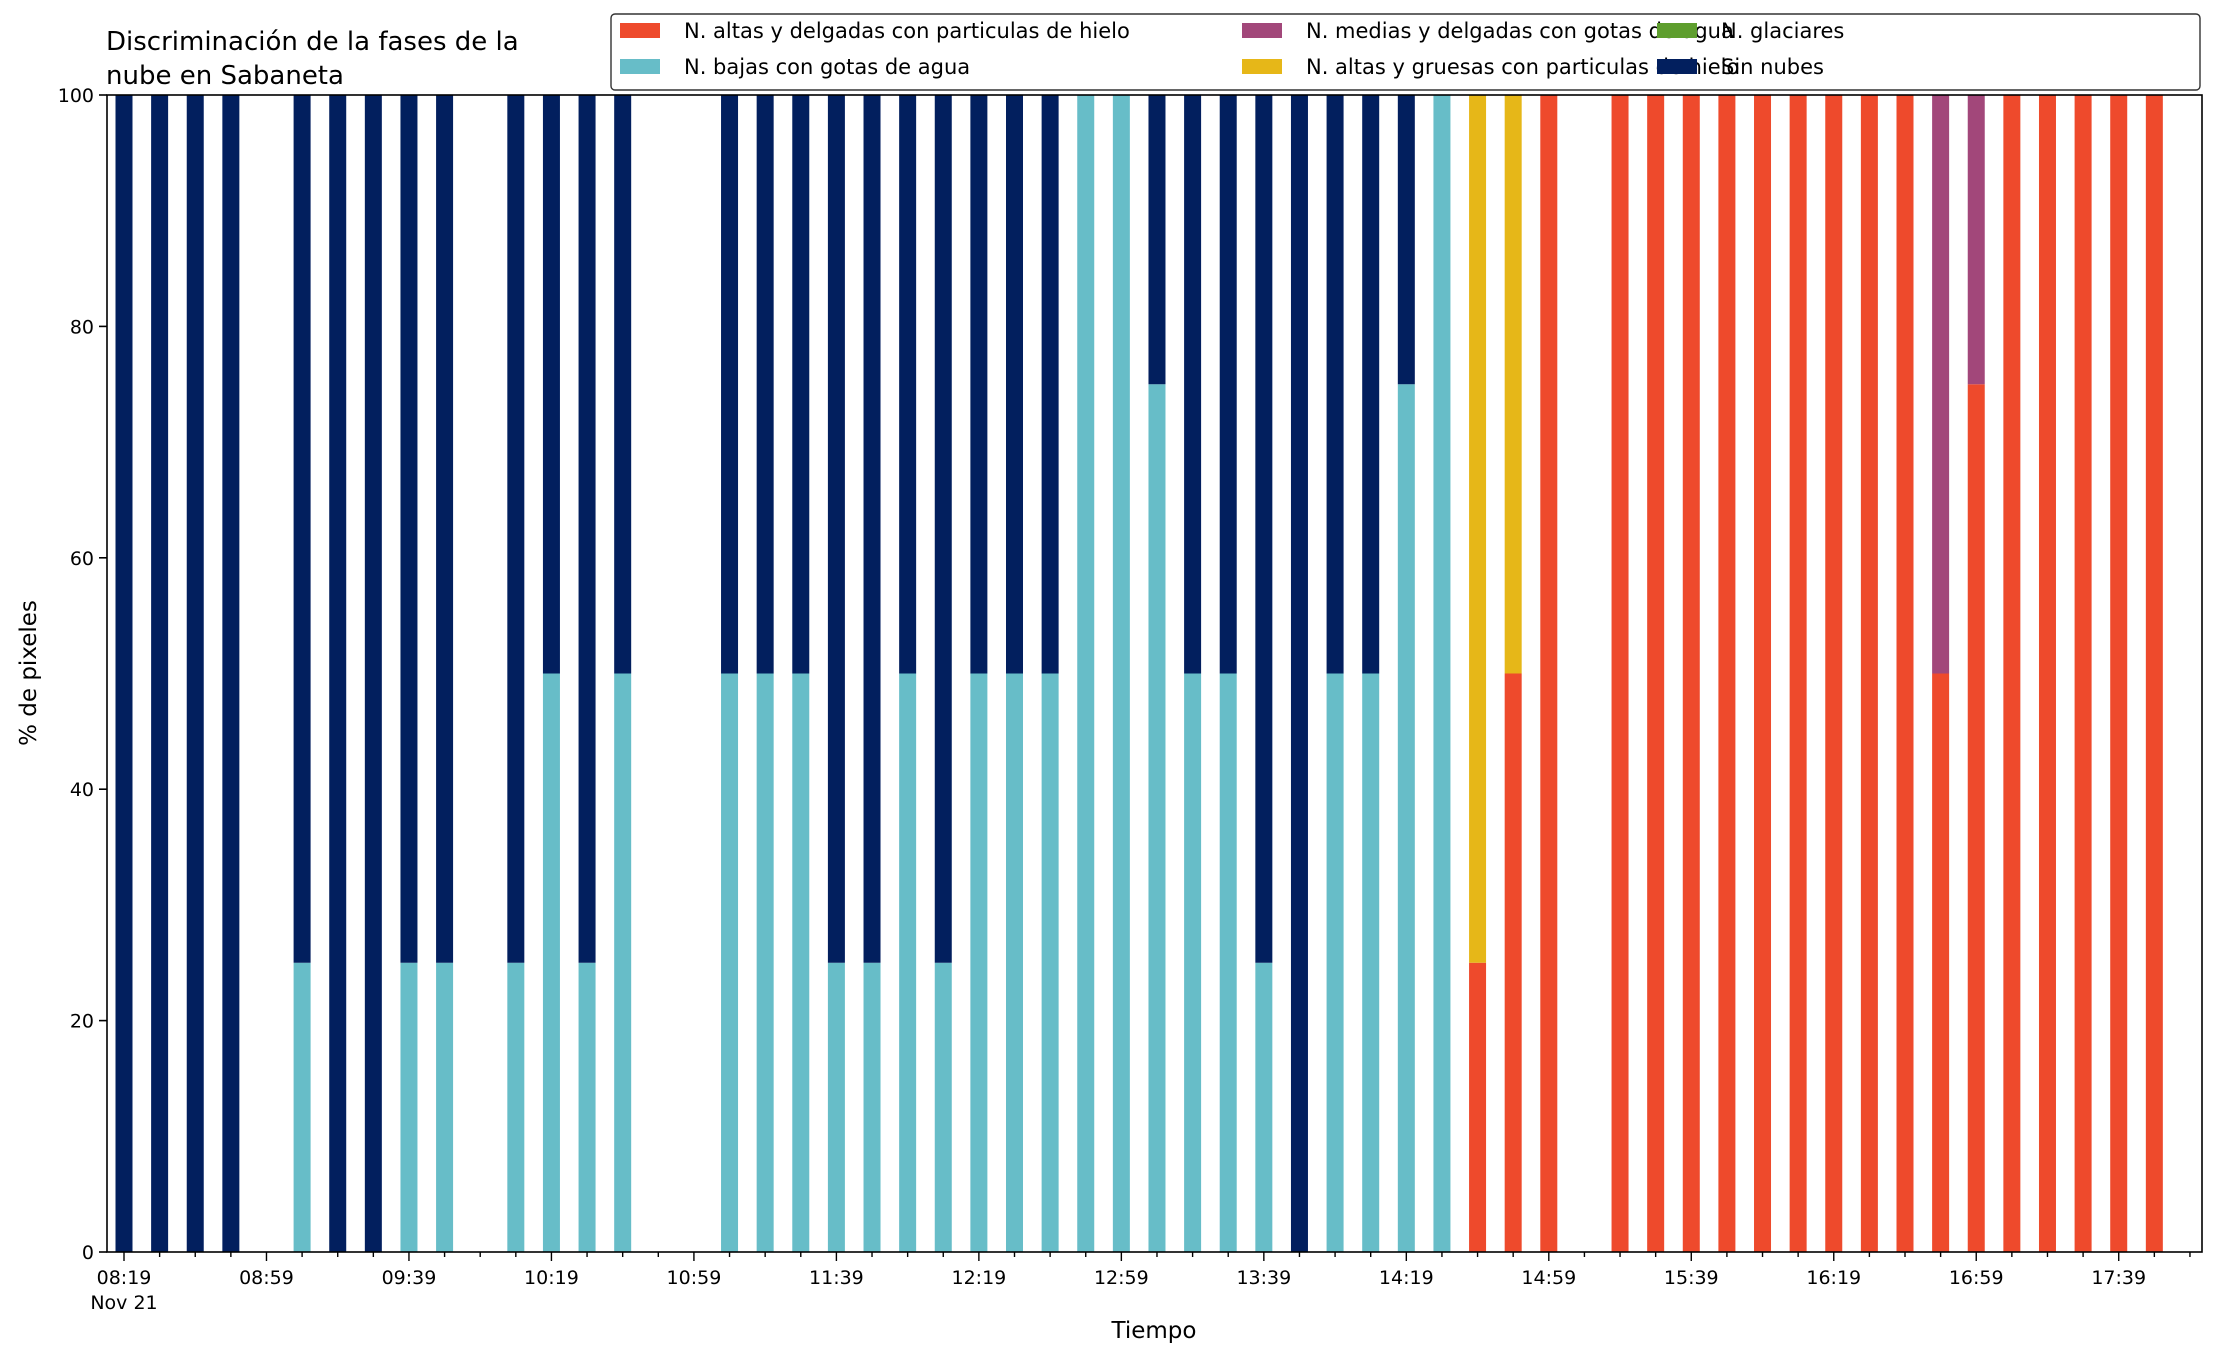 This screenshot has width=2216, height=1355. I want to click on legend-box, so click(1405, 52).